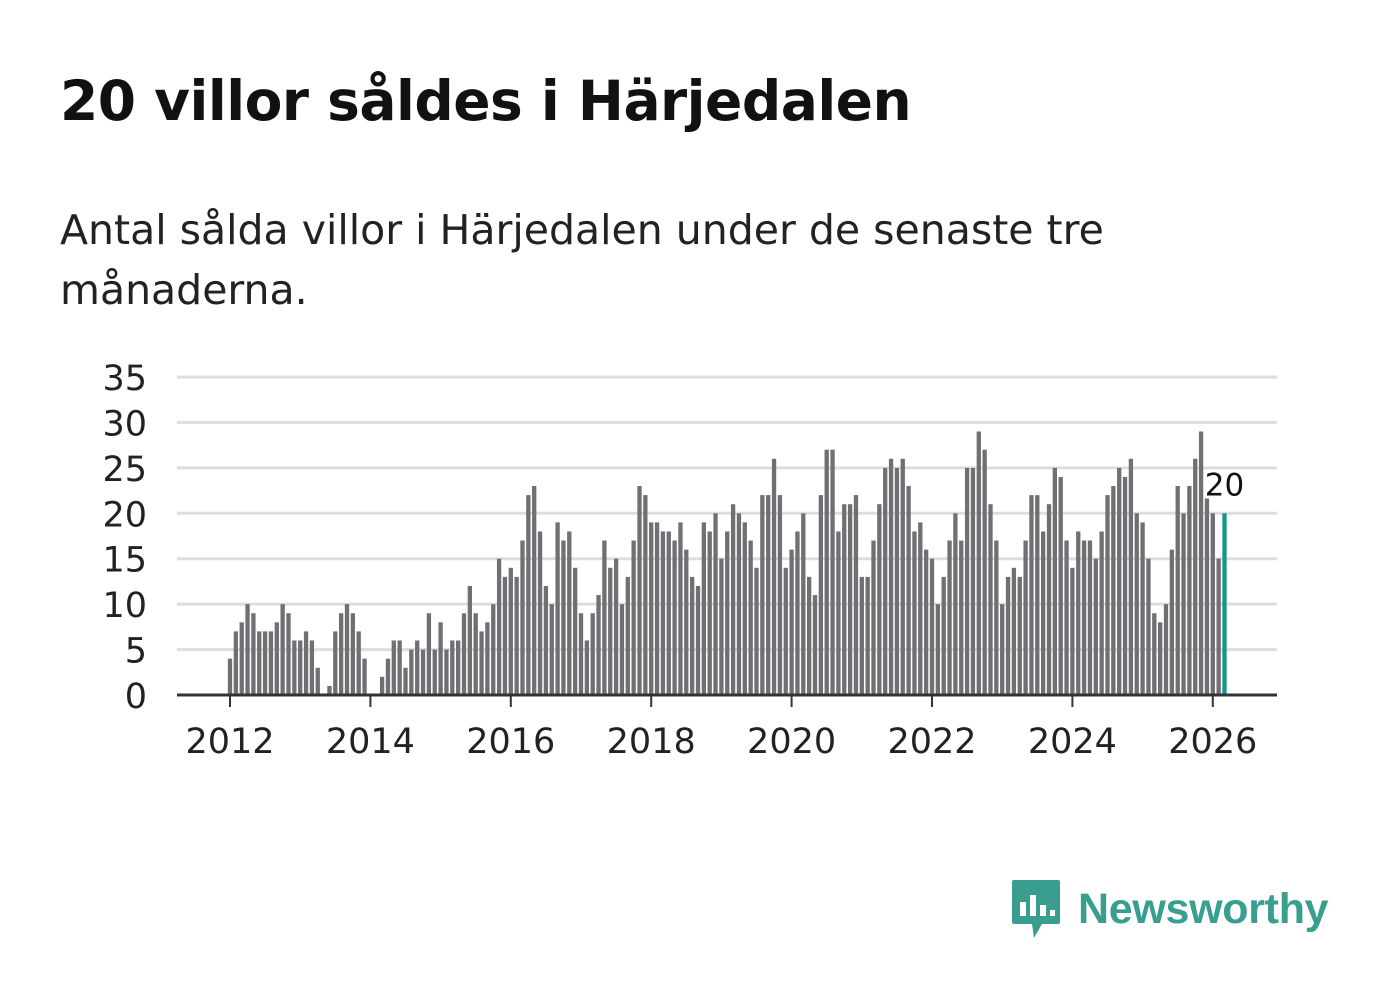 The height and width of the screenshot is (999, 1382). What do you see at coordinates (136, 652) in the screenshot?
I see `y-tick-label: 5` at bounding box center [136, 652].